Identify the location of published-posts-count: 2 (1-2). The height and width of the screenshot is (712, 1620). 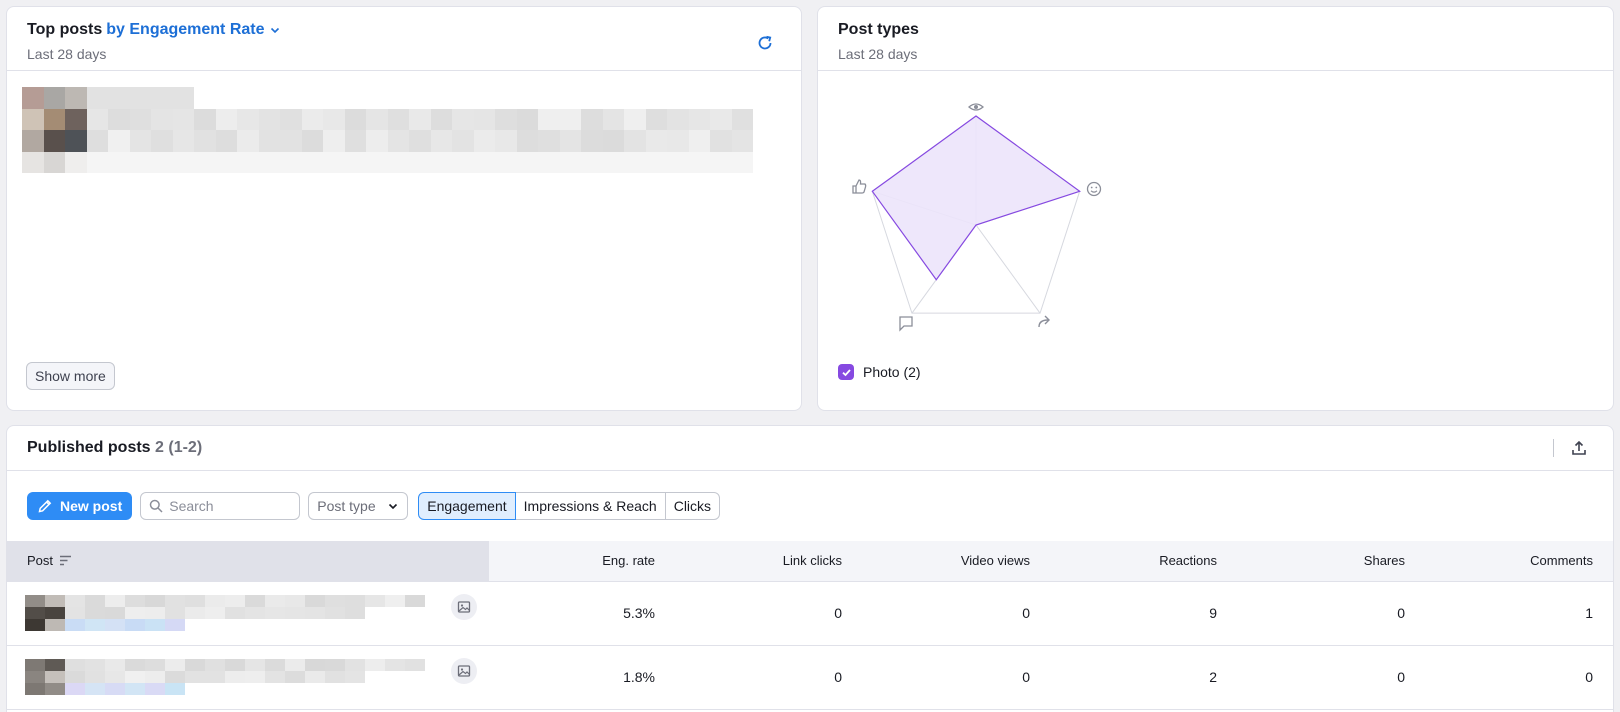
(179, 447).